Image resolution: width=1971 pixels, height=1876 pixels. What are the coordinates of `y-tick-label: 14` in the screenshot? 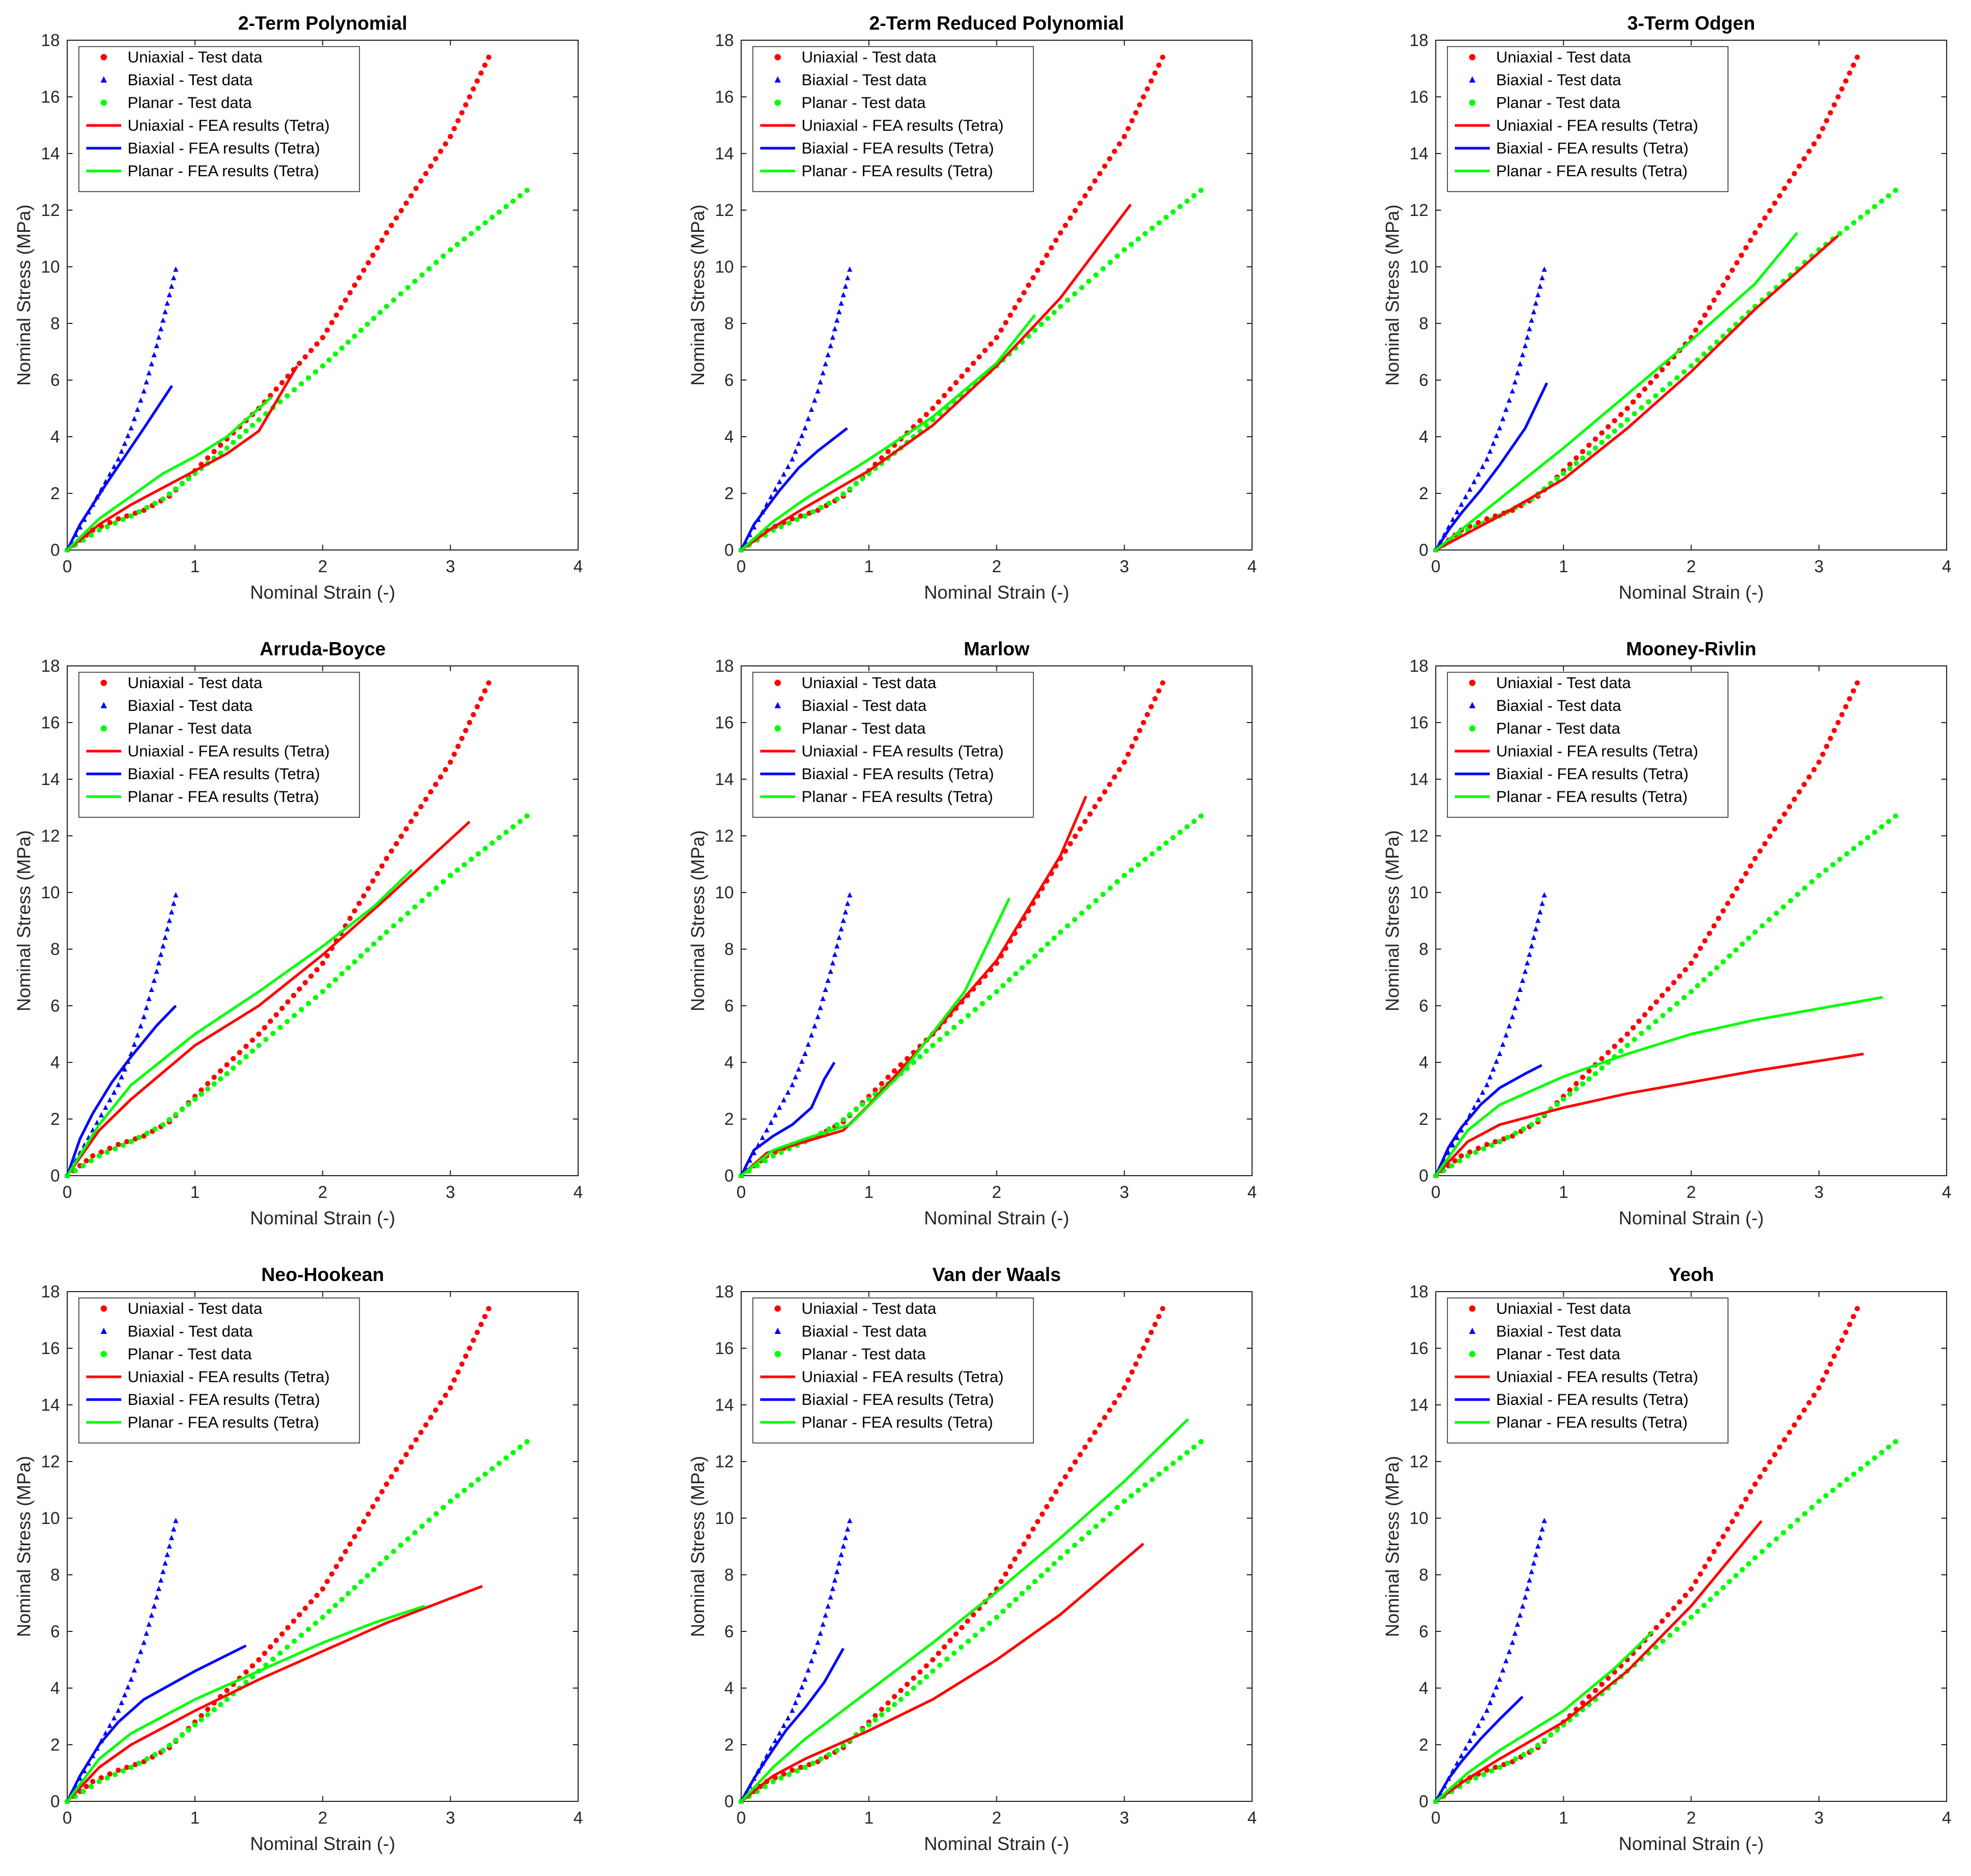 It's located at (724, 1404).